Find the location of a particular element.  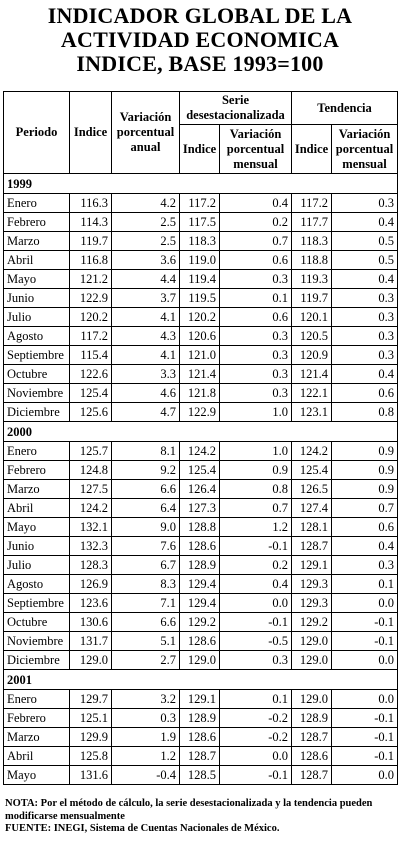

tendencia-indice-cell: 117.2 is located at coordinates (311, 203).